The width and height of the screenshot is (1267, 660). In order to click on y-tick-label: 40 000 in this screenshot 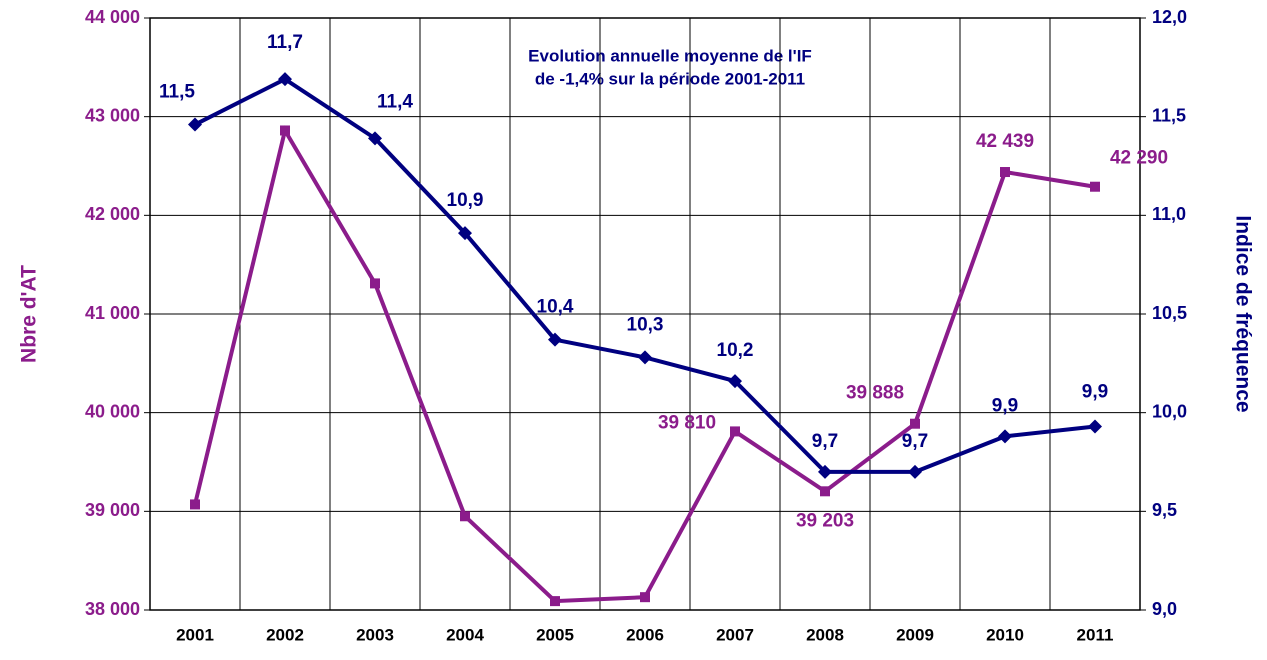, I will do `click(112, 411)`.